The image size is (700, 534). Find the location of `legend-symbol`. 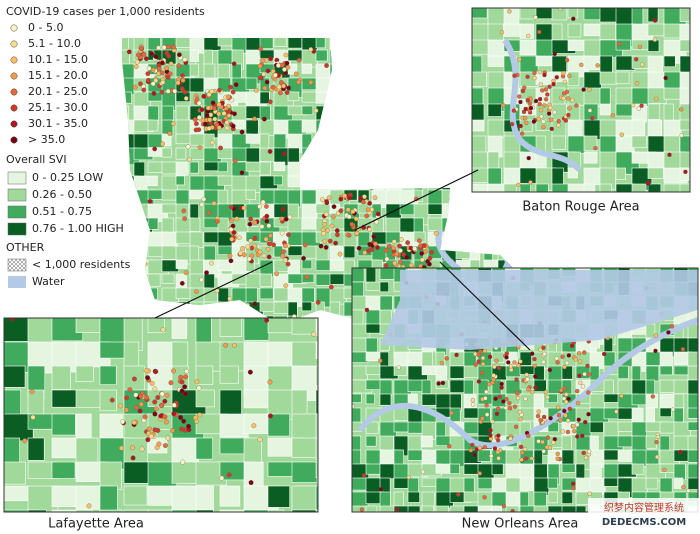

legend-symbol is located at coordinates (14, 60).